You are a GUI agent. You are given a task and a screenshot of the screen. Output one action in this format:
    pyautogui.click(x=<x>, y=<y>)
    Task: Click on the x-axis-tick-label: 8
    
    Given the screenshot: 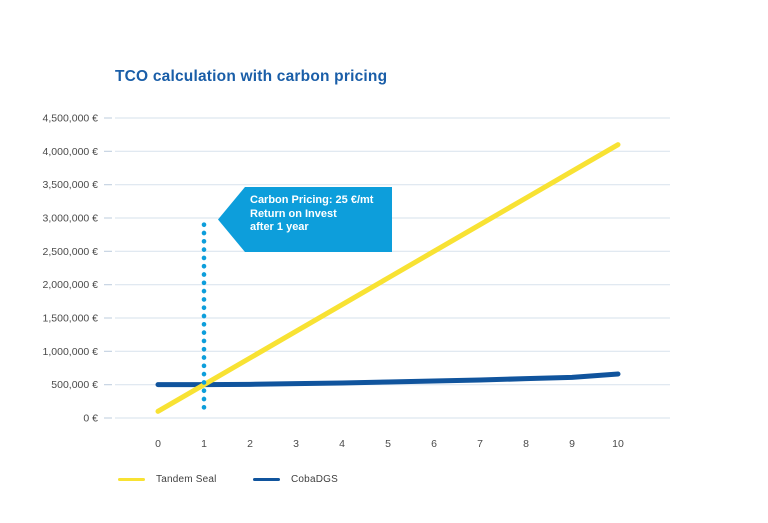 What is the action you would take?
    pyautogui.click(x=526, y=444)
    